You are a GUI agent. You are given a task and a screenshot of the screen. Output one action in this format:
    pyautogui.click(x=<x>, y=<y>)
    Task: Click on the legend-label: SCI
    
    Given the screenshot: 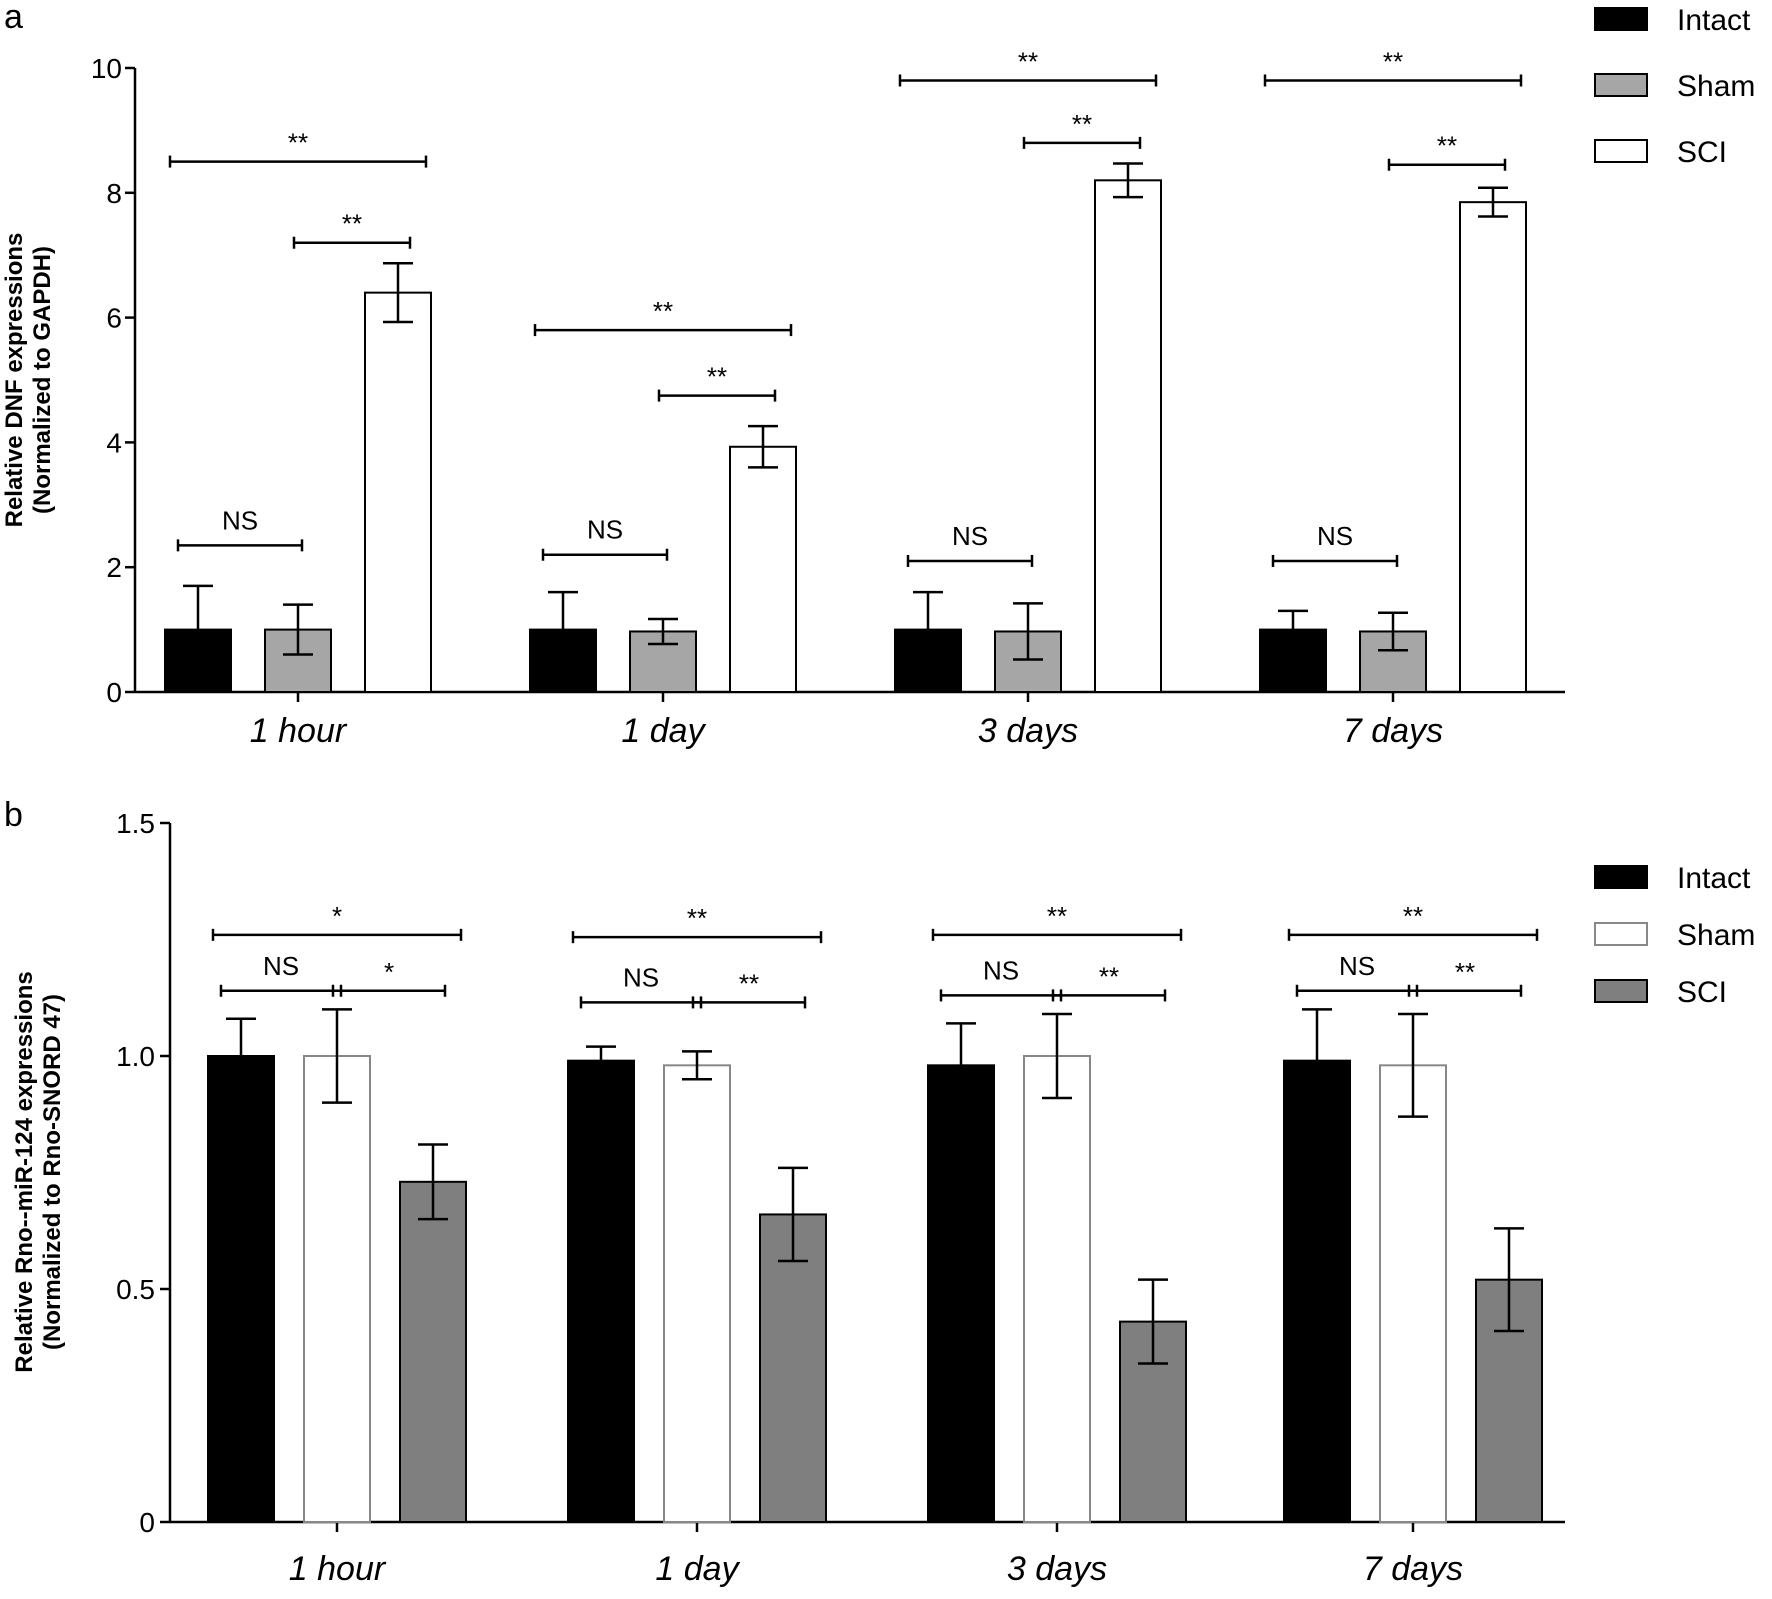 What is the action you would take?
    pyautogui.click(x=1702, y=152)
    